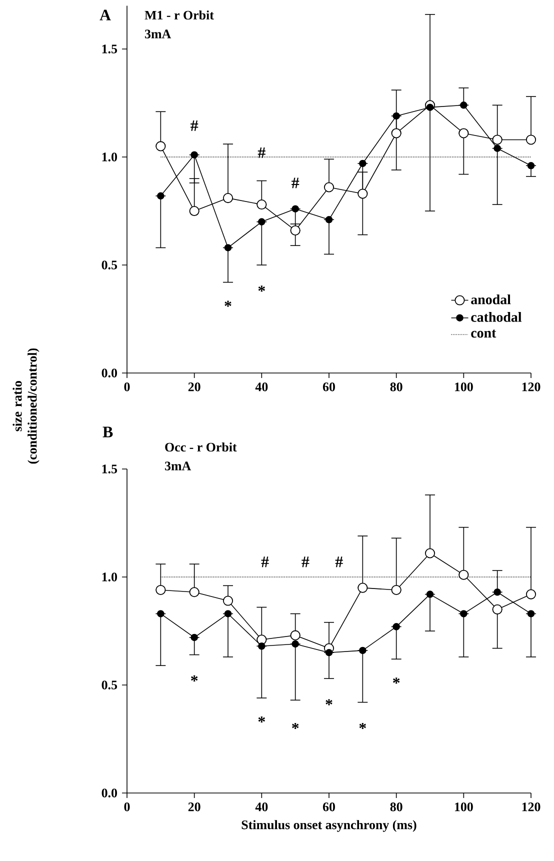 The width and height of the screenshot is (554, 861). I want to click on chart-title: A, so click(105, 15).